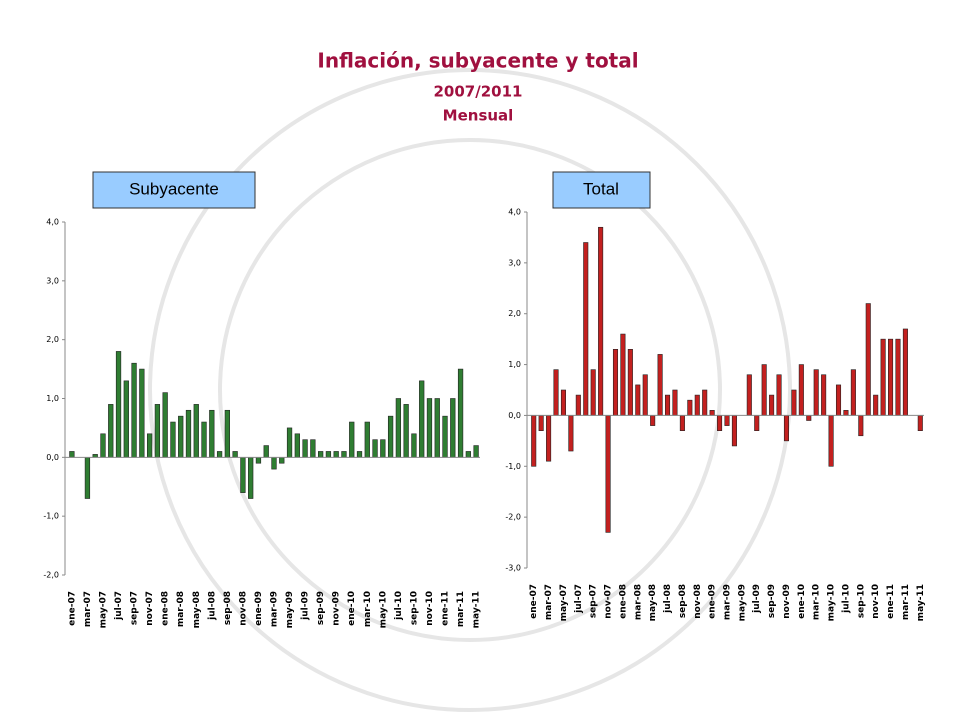 The width and height of the screenshot is (960, 720). What do you see at coordinates (906, 602) in the screenshot?
I see `x-tick-label: mar-11` at bounding box center [906, 602].